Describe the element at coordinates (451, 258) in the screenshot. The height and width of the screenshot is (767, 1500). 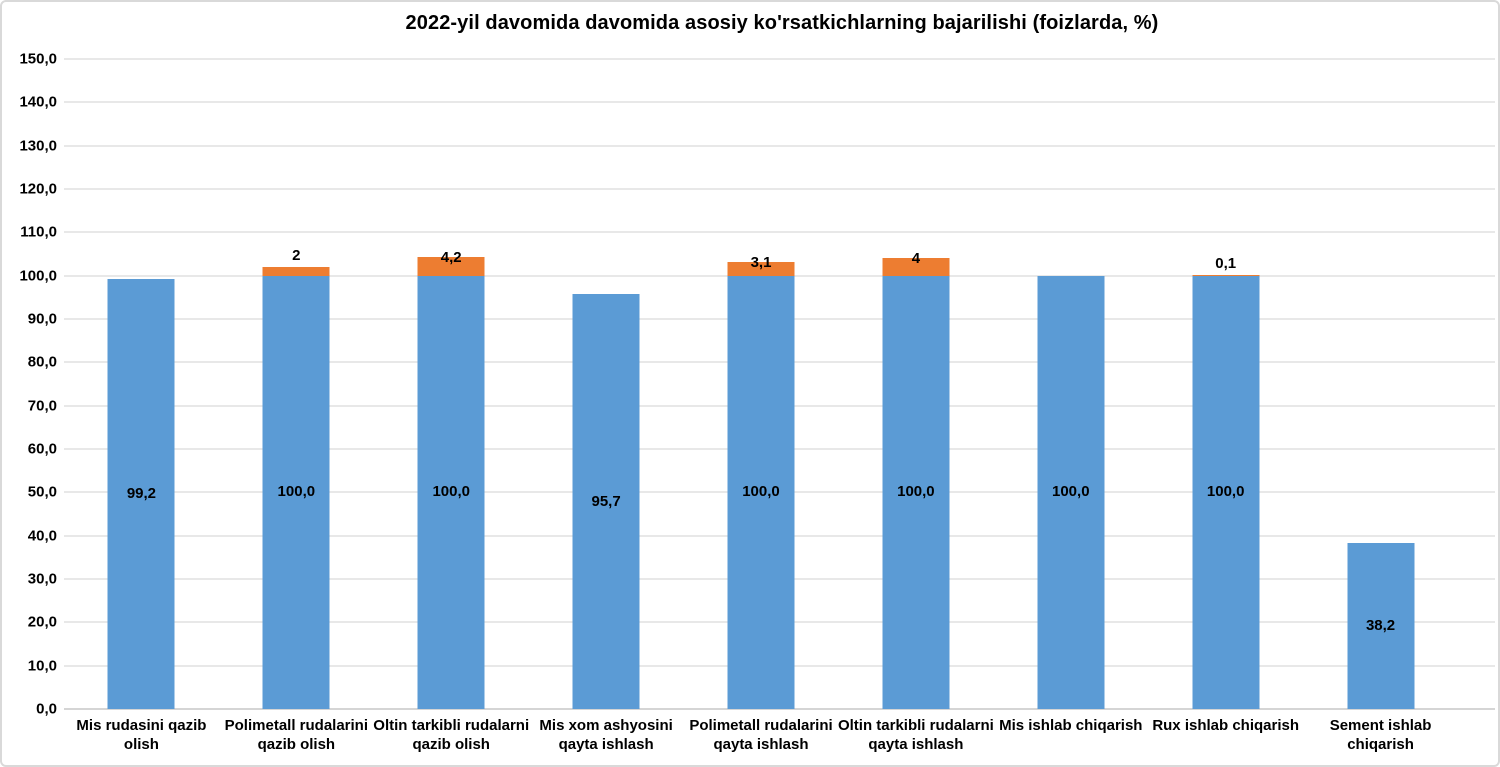
I see `bar-secondary-value-label: 4,2` at that location.